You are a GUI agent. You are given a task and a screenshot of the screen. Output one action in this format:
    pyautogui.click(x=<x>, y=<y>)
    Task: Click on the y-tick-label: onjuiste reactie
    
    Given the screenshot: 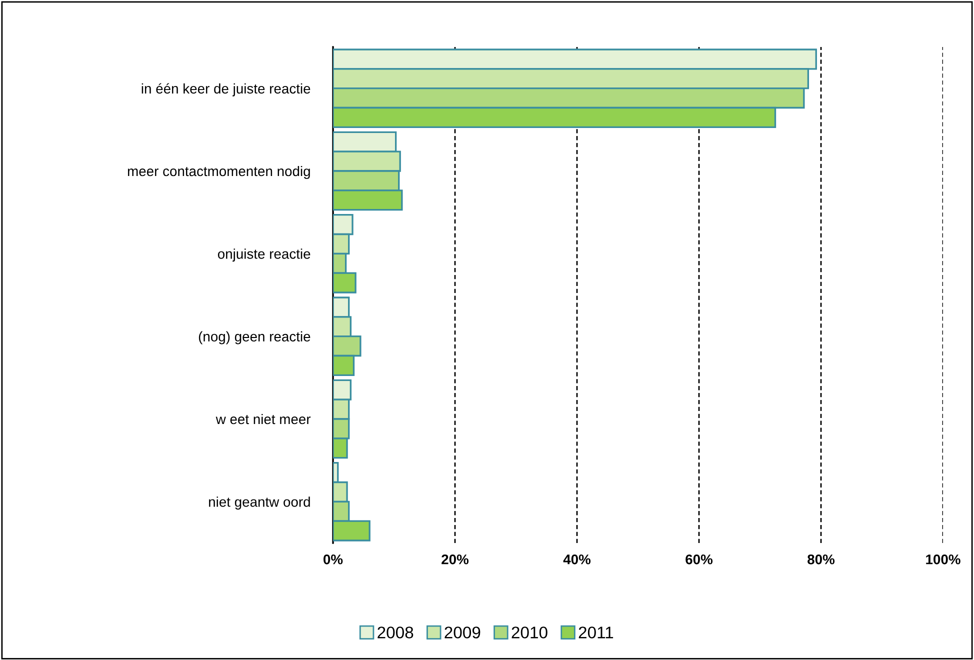 What is the action you would take?
    pyautogui.click(x=264, y=255)
    